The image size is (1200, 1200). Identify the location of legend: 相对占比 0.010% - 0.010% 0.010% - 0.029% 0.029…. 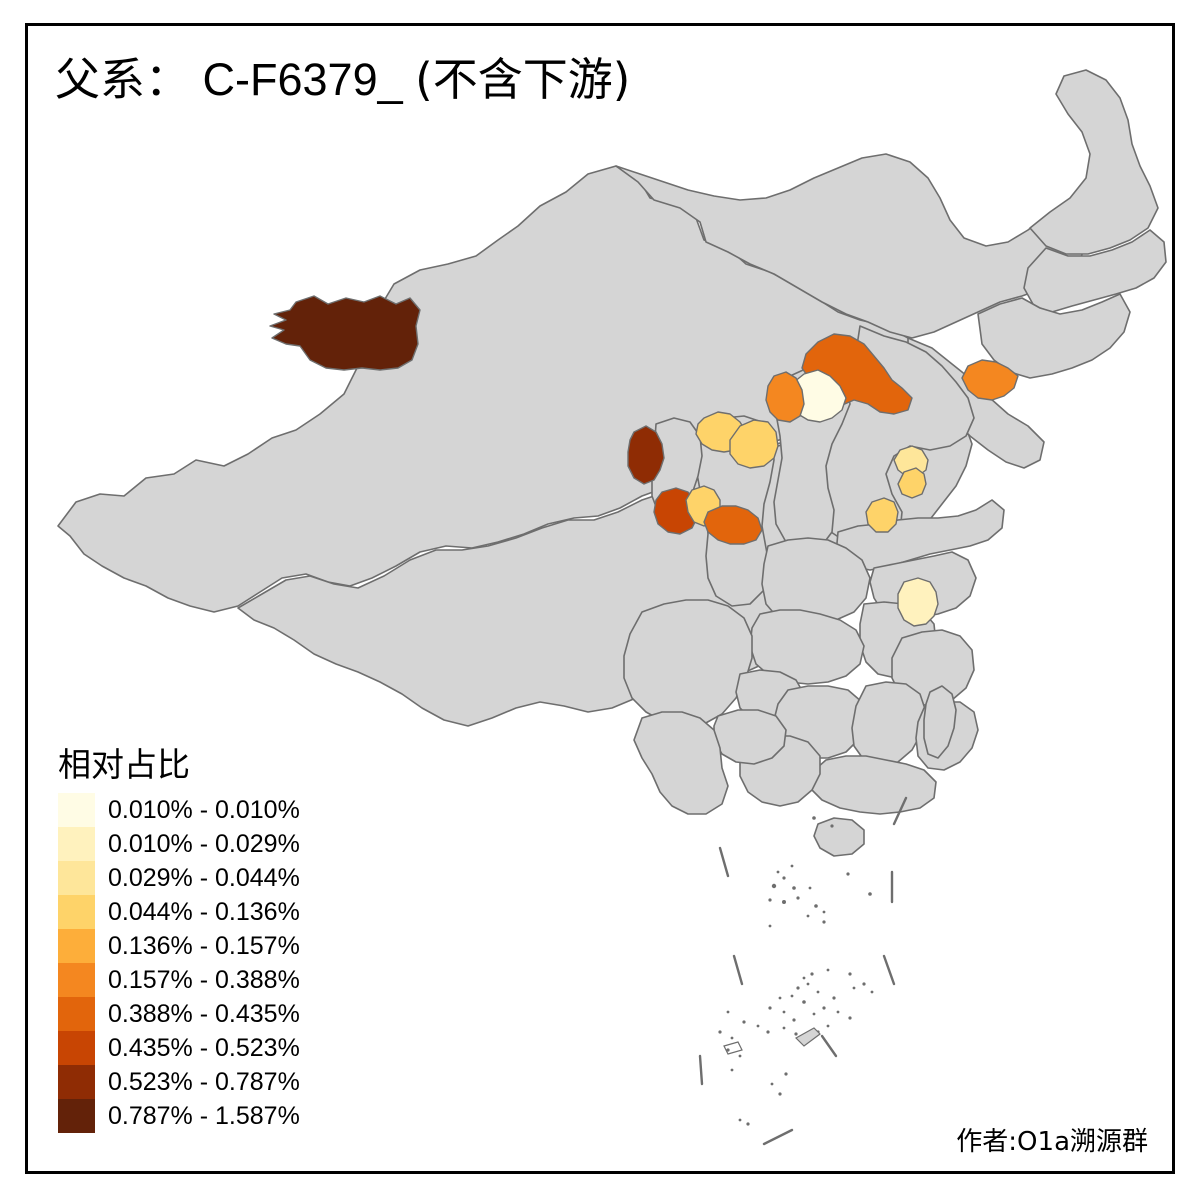
(213, 939).